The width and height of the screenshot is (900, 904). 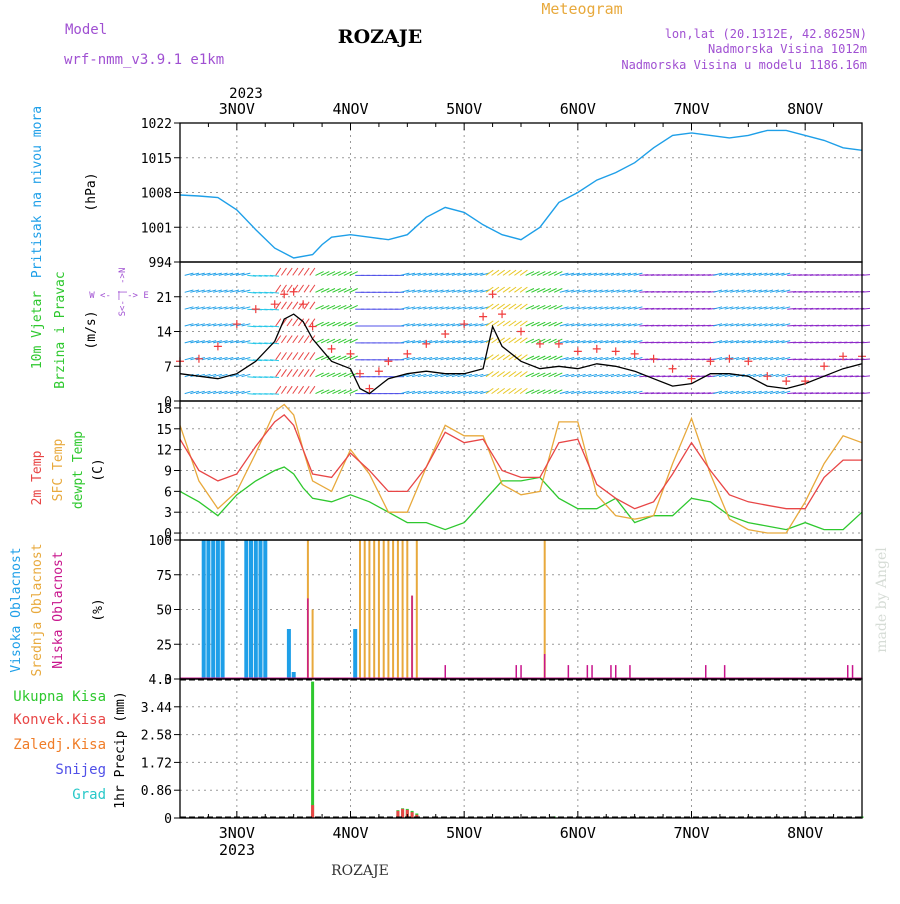 What do you see at coordinates (237, 109) in the screenshot?
I see `top-day-label-0: 3NOV` at bounding box center [237, 109].